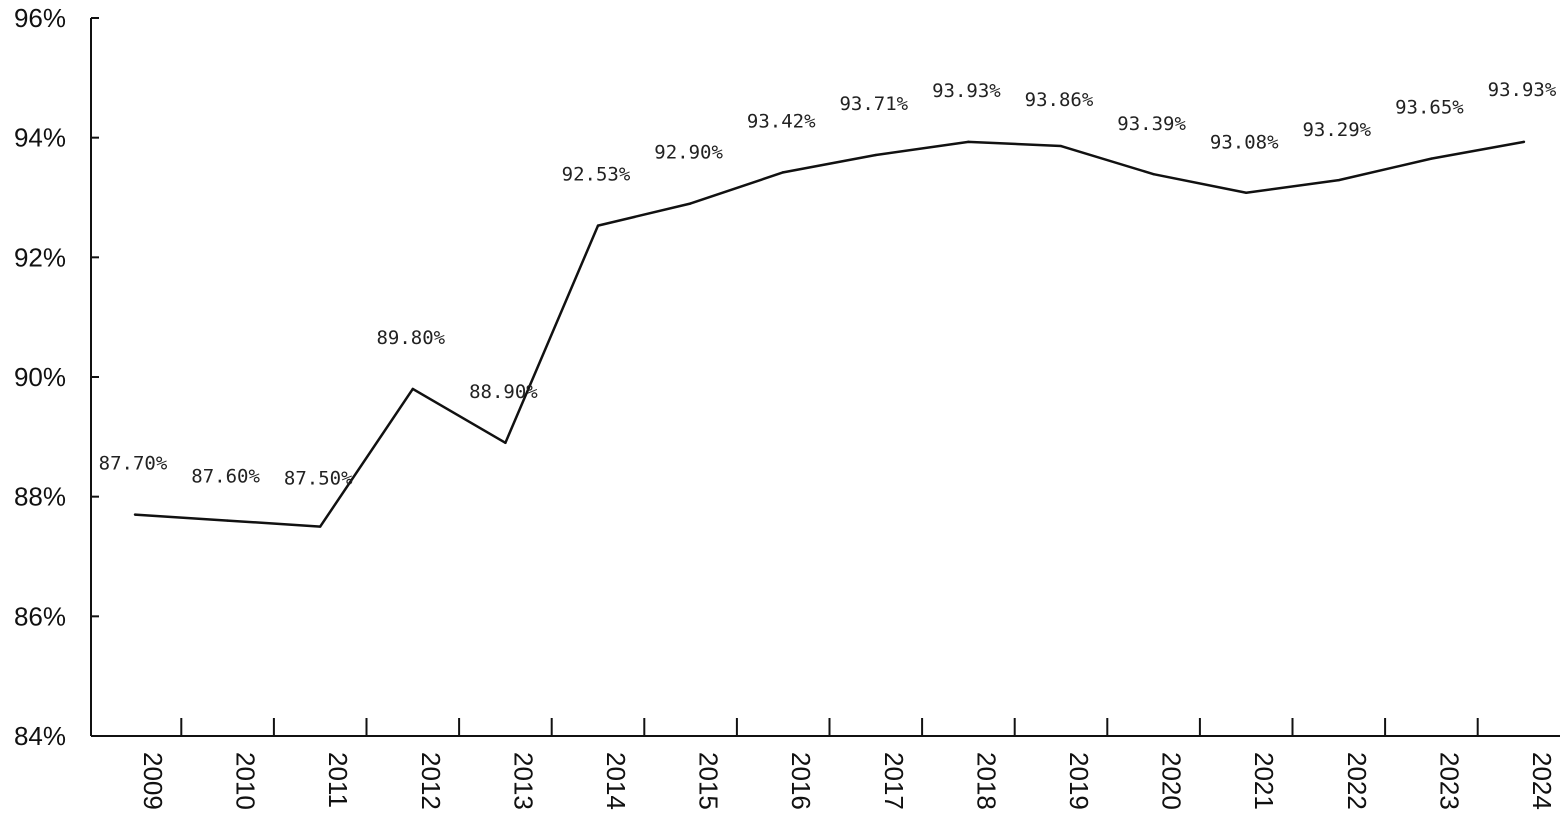  Describe the element at coordinates (40, 736) in the screenshot. I see `y-tick-label: 84%` at that location.